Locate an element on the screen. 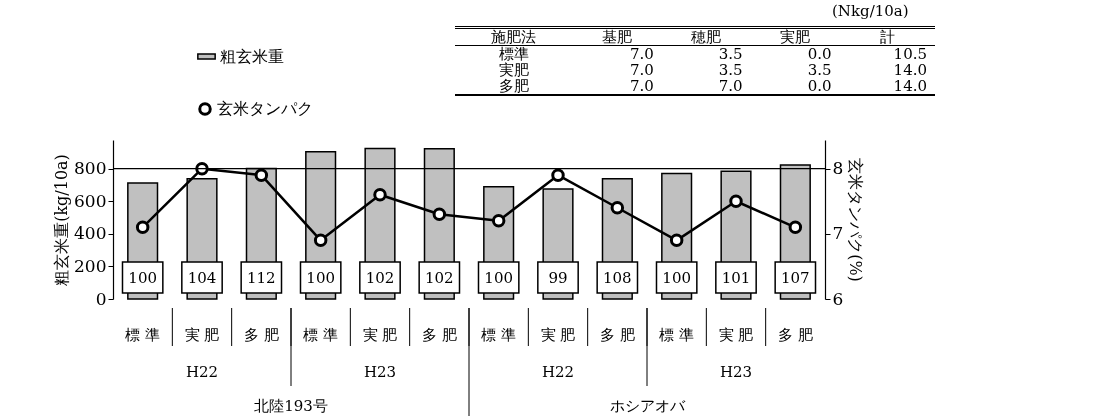 This screenshot has height=418, width=1094. y2-axis-title: 玄米タンパク(%) is located at coordinates (856, 220).